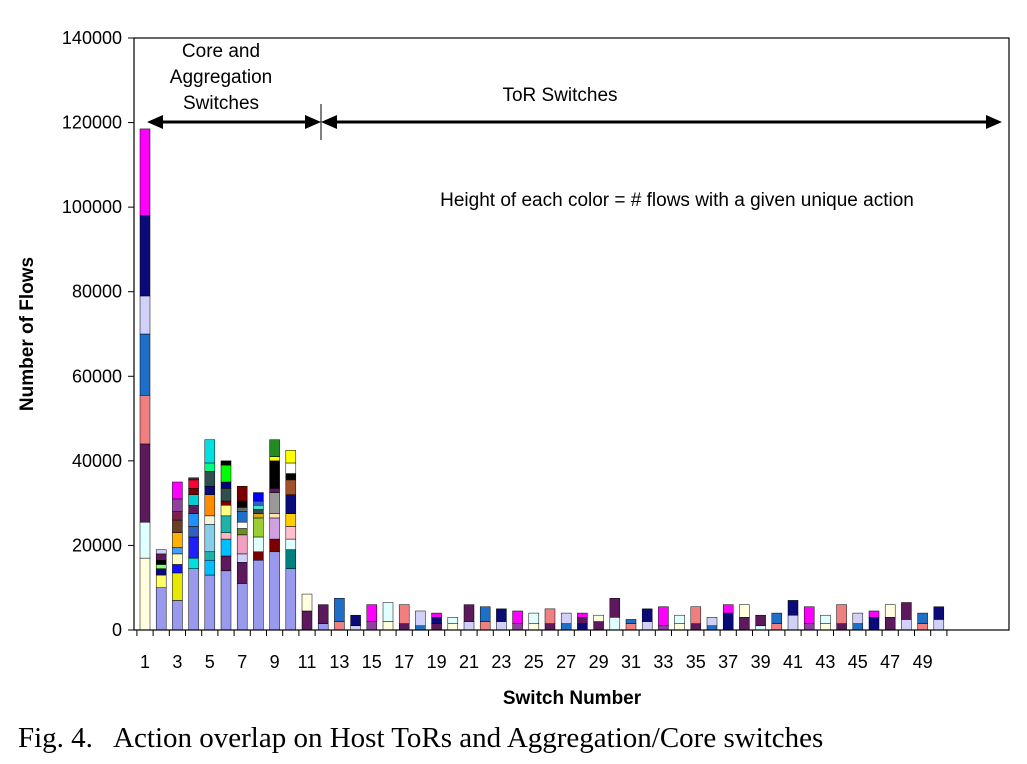  I want to click on y-tick-label: 80000, so click(97, 292).